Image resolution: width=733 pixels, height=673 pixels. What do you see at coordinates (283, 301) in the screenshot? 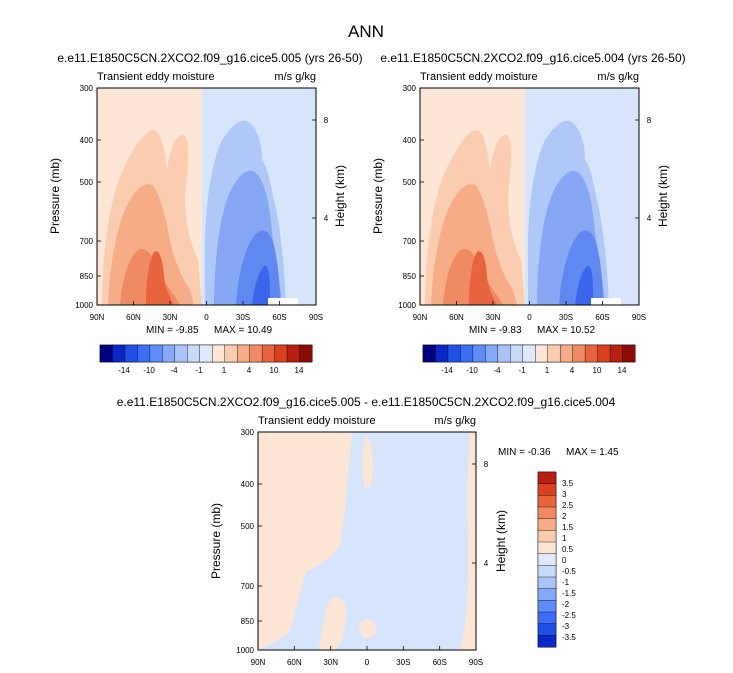
I see `panel-1-missing-area` at bounding box center [283, 301].